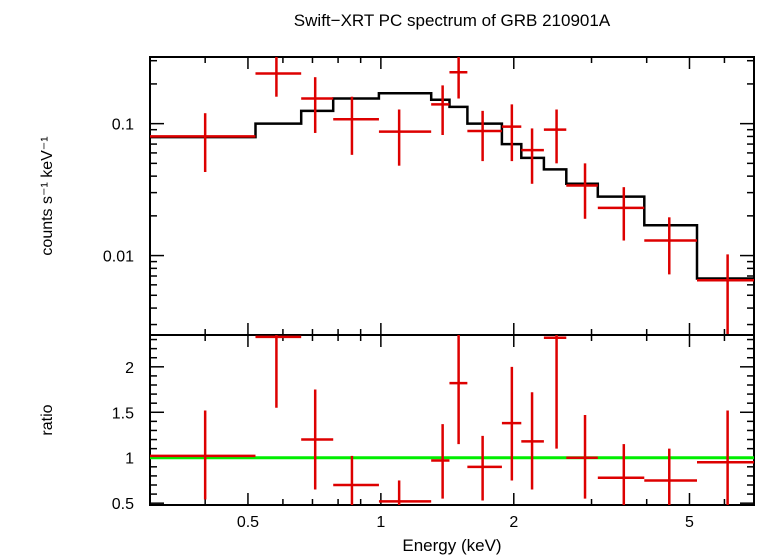 This screenshot has width=758, height=556. Describe the element at coordinates (380, 522) in the screenshot. I see `x-tick-label: 1` at that location.